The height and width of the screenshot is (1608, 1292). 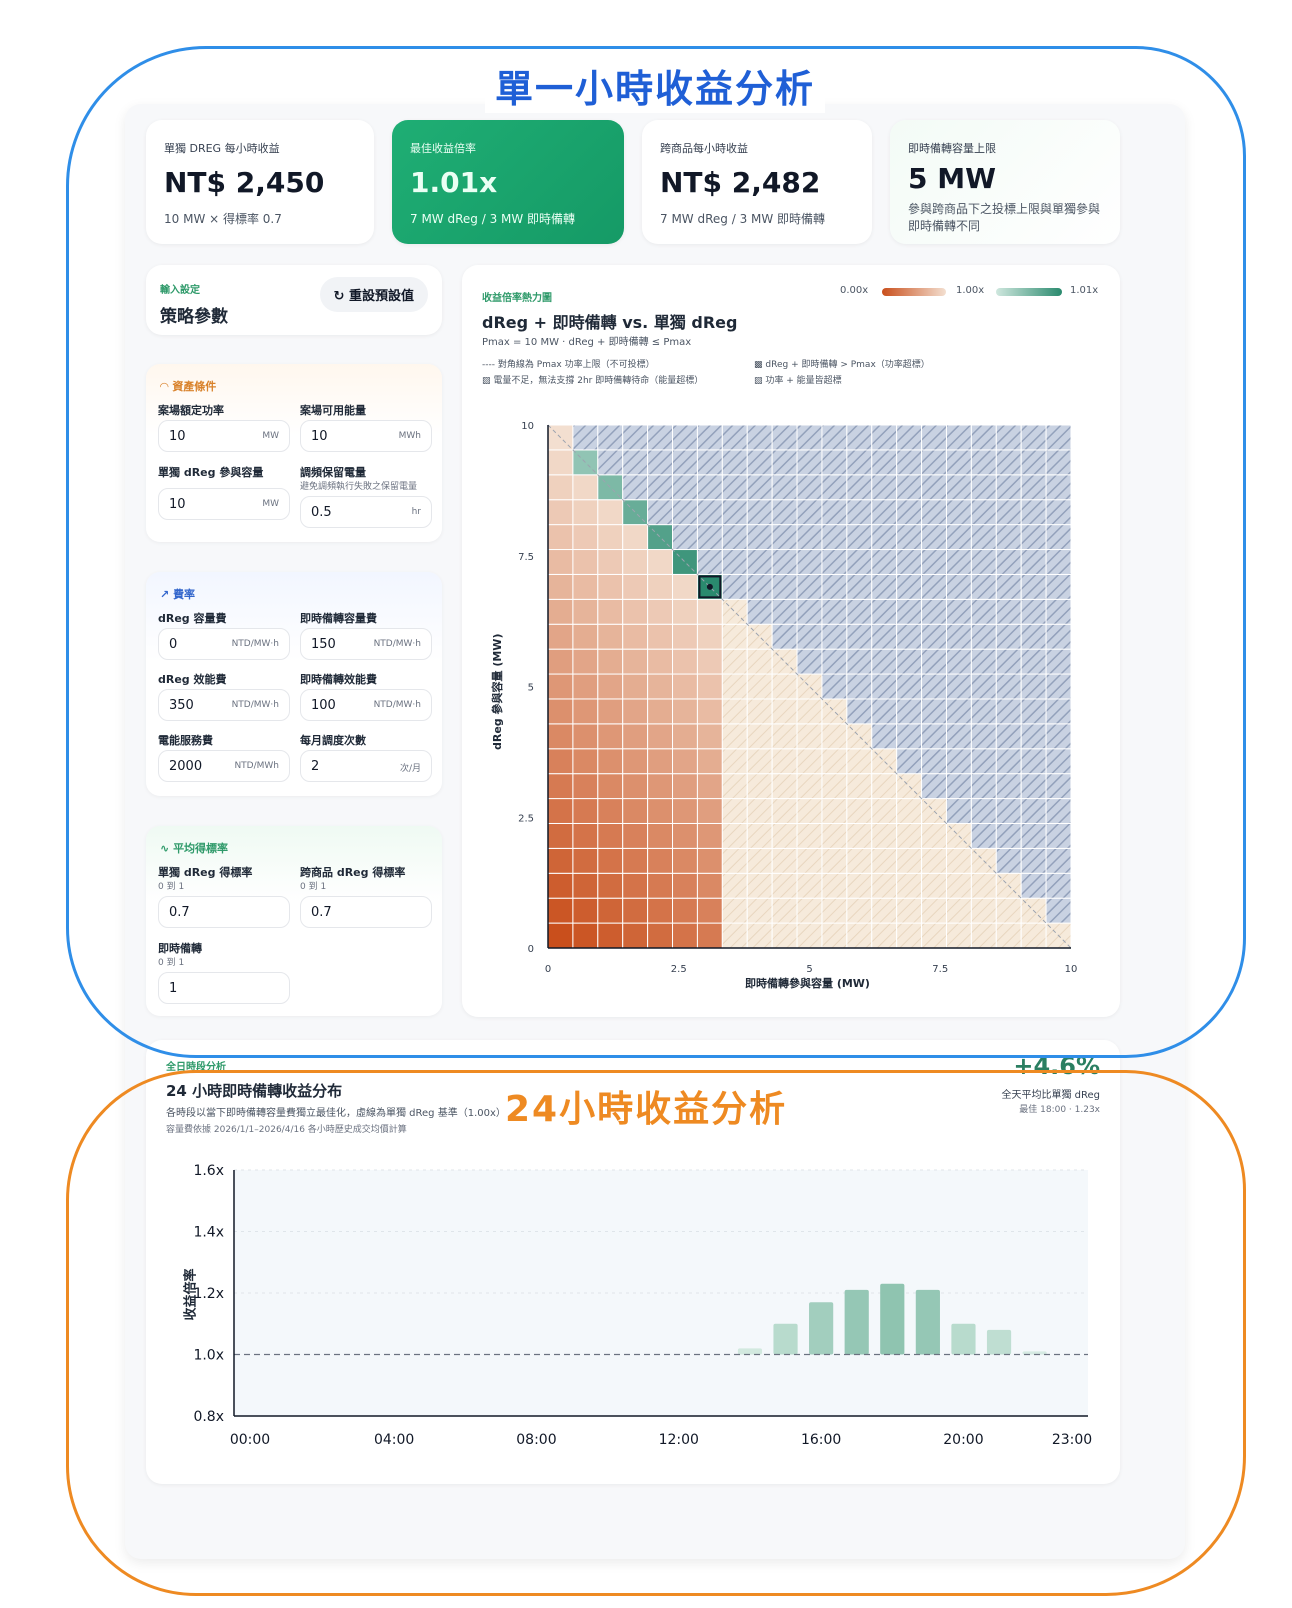 What do you see at coordinates (338, 679) in the screenshot?
I see `sr-perf-label: 即時備轉效能費` at bounding box center [338, 679].